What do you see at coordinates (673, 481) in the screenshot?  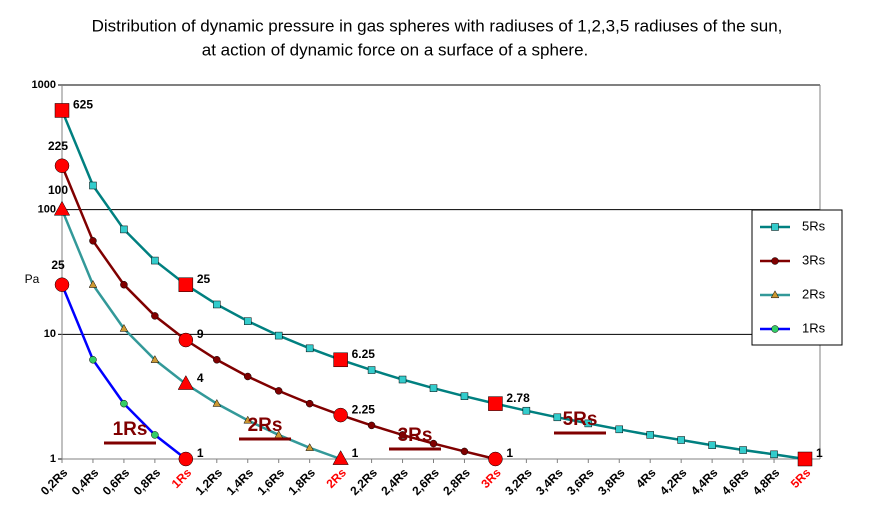 I see `x-tick-label: 4,2Rs` at bounding box center [673, 481].